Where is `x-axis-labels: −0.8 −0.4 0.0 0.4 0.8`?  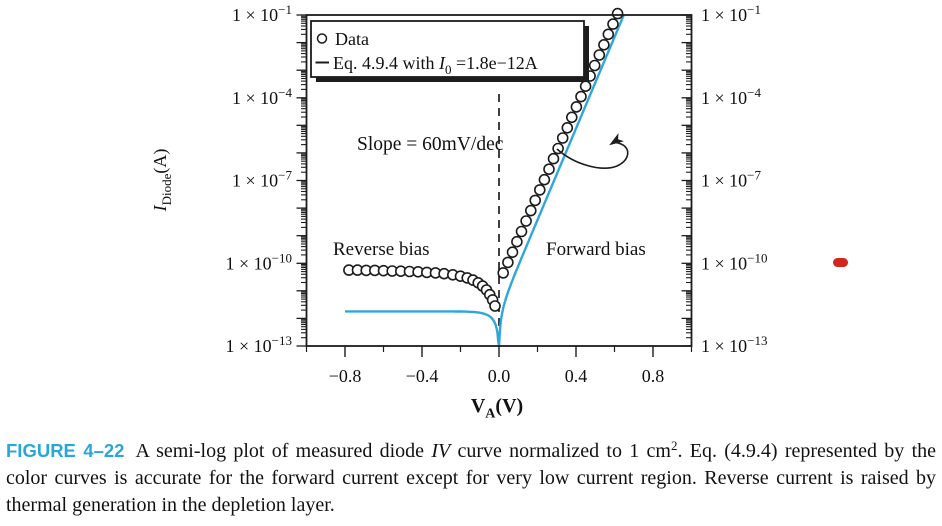
x-axis-labels: −0.8 −0.4 0.0 0.4 0.8 is located at coordinates (497, 376).